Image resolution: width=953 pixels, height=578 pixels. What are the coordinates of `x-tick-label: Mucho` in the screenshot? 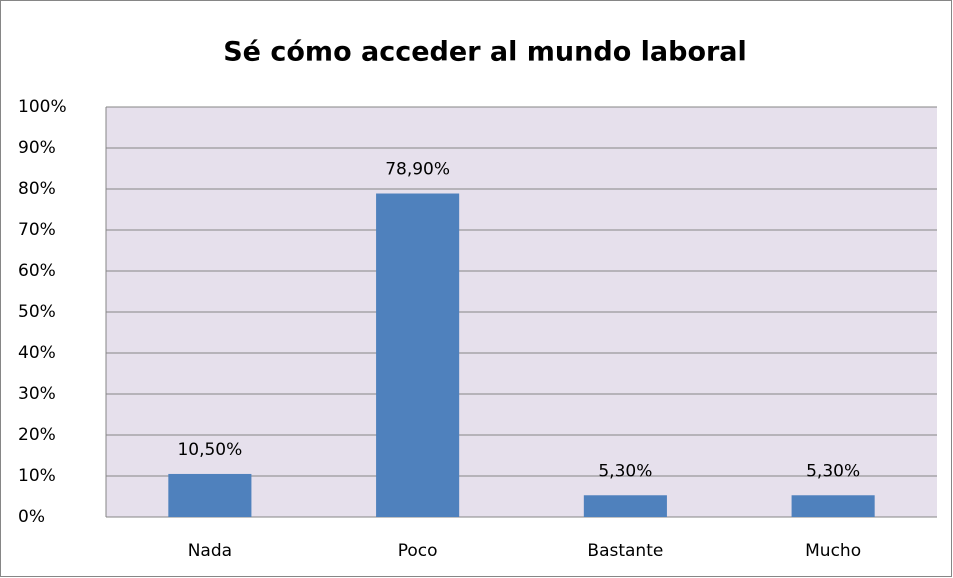 It's located at (833, 551).